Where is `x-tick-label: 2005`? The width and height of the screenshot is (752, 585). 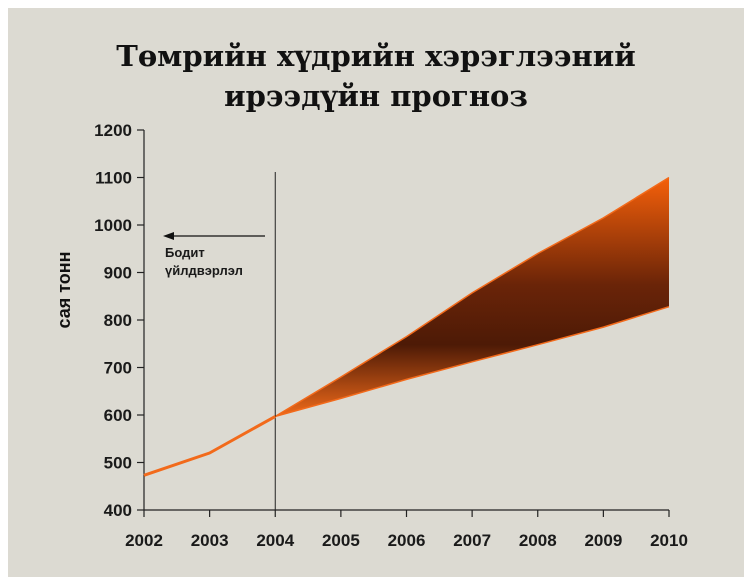
x-tick-label: 2005 is located at coordinates (341, 540).